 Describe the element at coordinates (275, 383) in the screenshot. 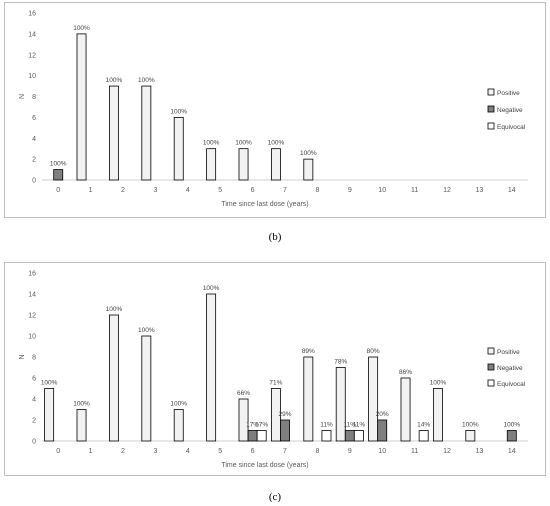

I see `data-label: 71%` at that location.